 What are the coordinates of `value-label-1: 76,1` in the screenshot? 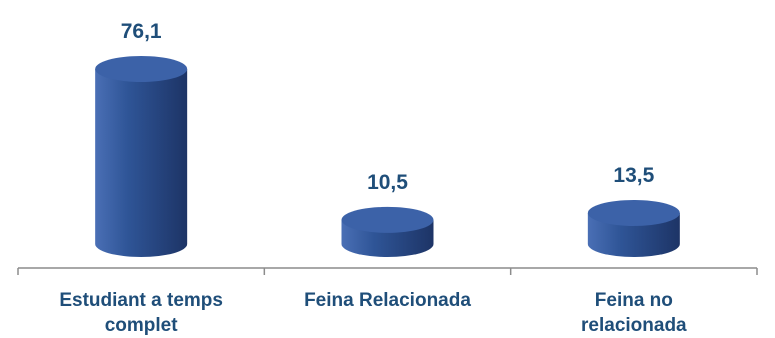 It's located at (141, 31).